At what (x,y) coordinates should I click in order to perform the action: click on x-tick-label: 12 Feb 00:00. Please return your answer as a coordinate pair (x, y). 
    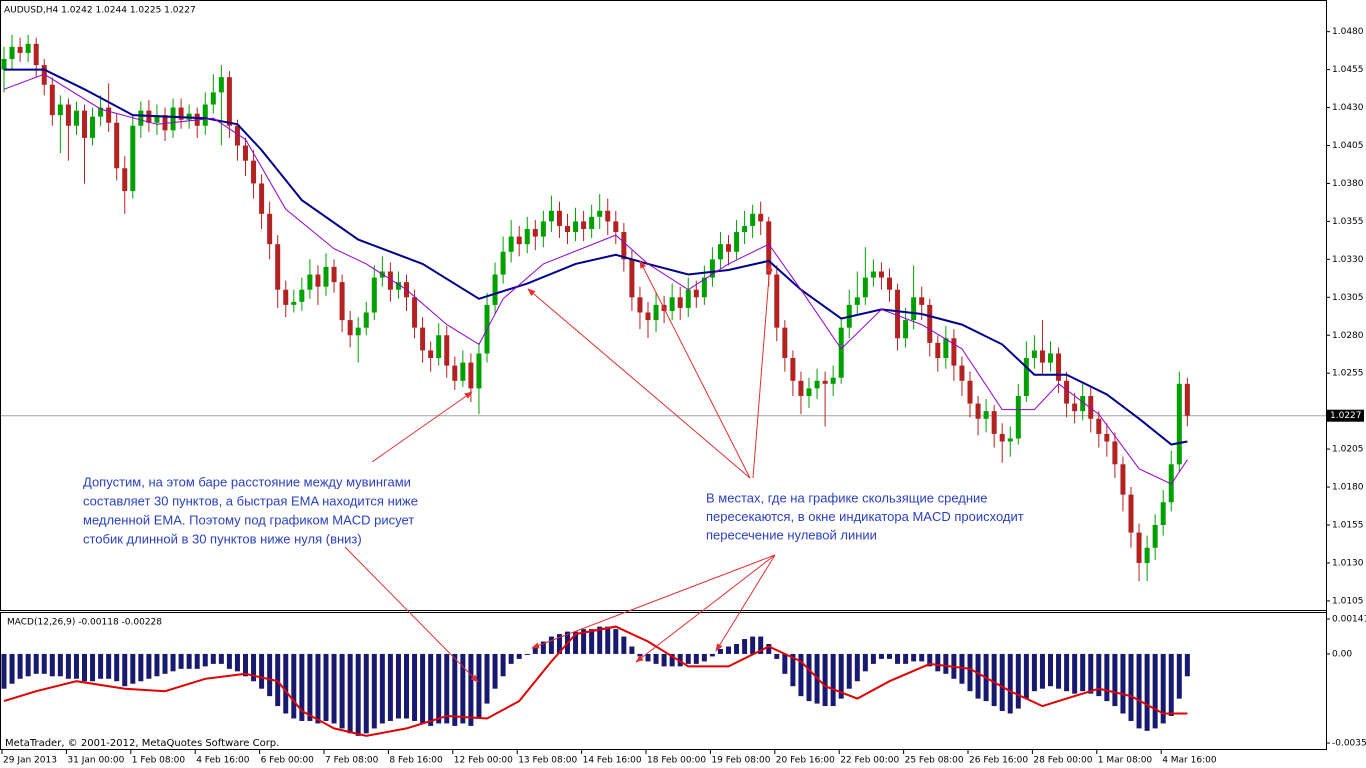
    Looking at the image, I should click on (483, 761).